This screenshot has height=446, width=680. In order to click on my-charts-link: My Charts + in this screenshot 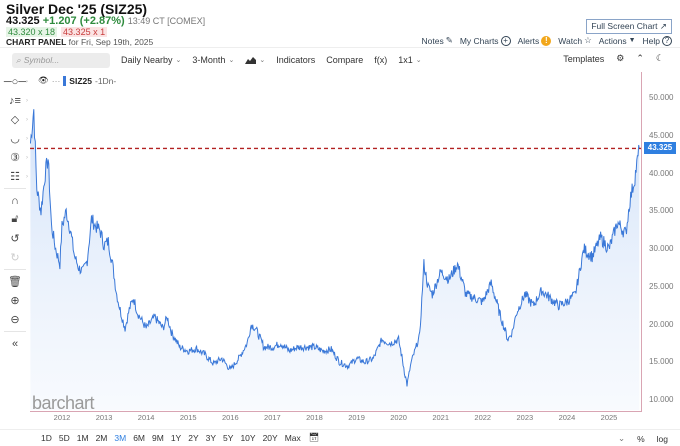, I will do `click(485, 40)`.